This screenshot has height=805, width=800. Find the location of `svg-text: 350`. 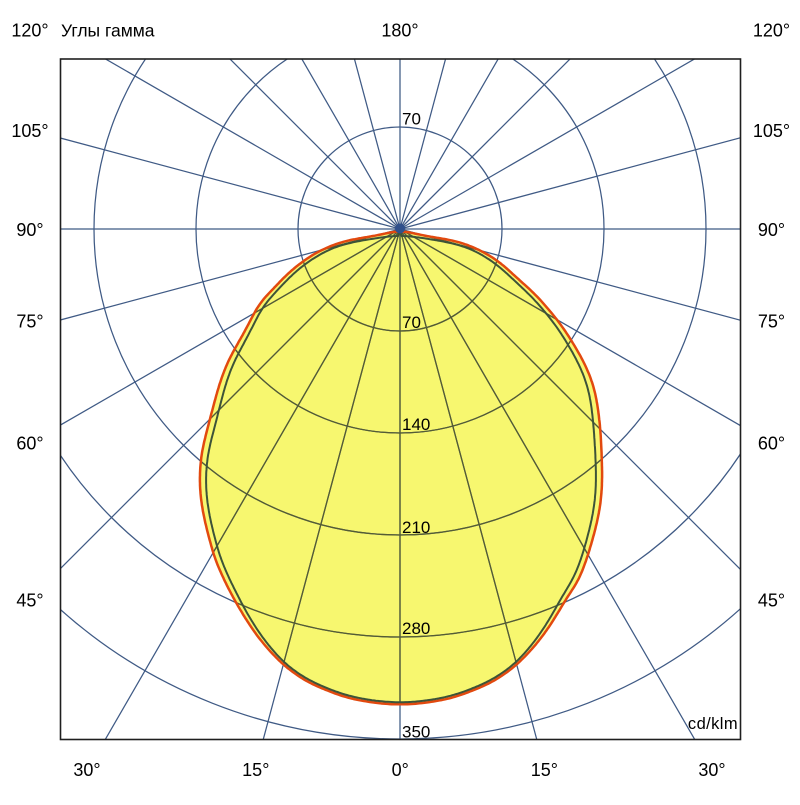

svg-text: 350 is located at coordinates (416, 732).